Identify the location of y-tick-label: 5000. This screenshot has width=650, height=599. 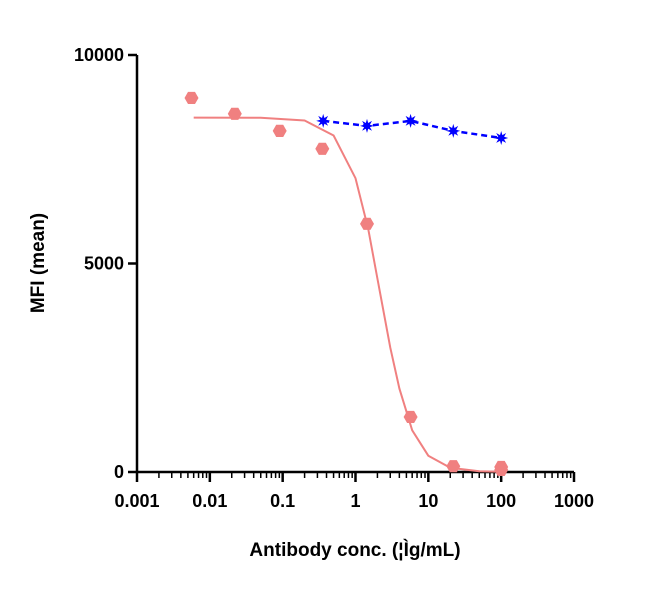
(104, 264).